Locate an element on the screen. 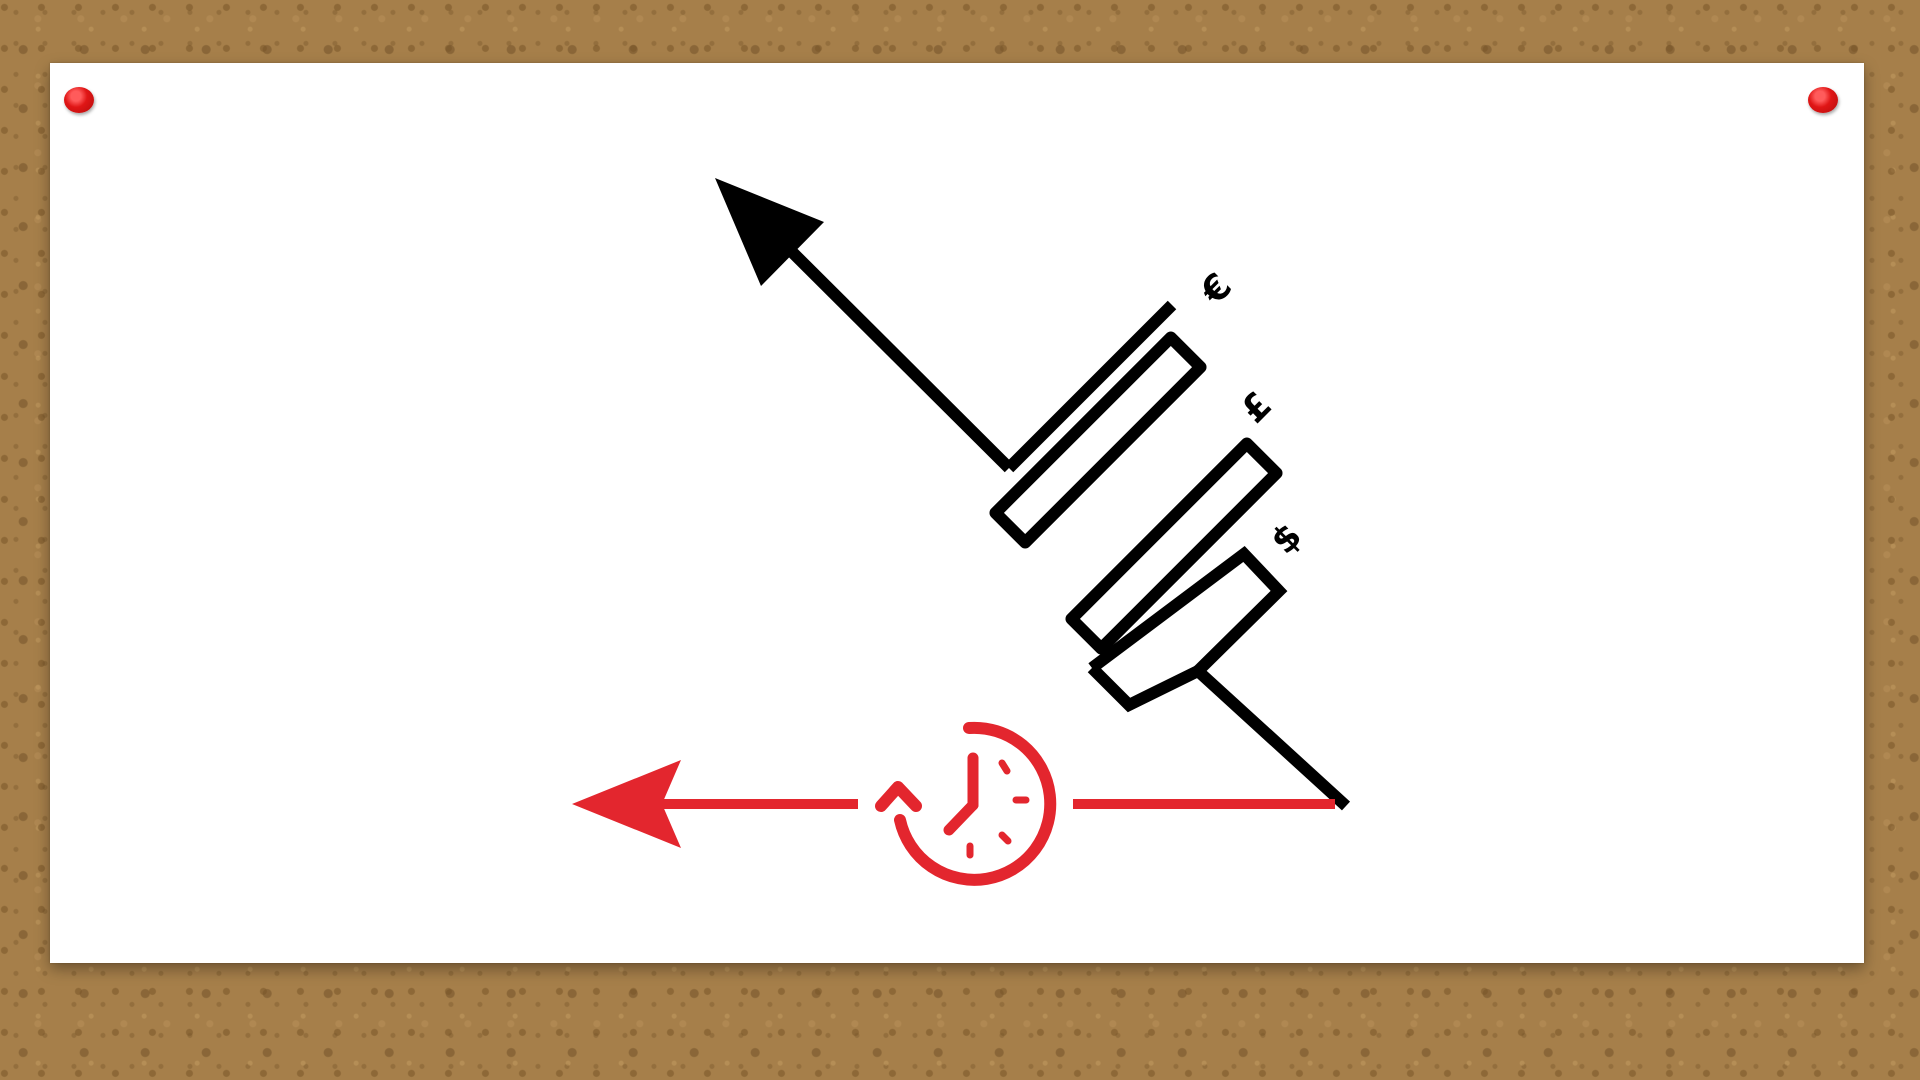  arrow-left-icon is located at coordinates (626, 804).